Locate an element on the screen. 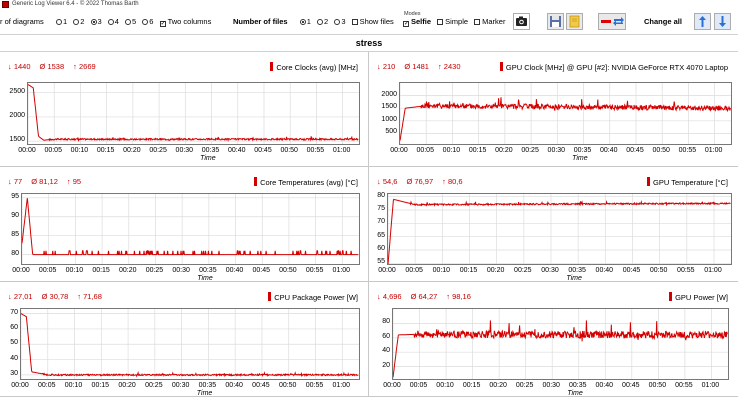 The width and height of the screenshot is (738, 400). radio-files-1: 1 is located at coordinates (305, 21).